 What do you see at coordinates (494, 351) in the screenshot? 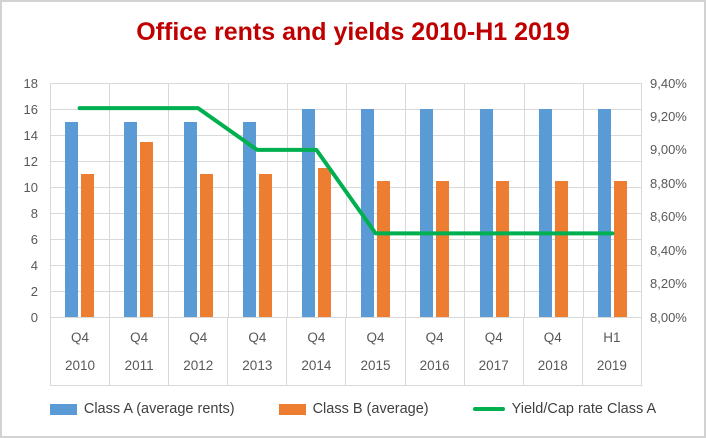
I see `category-cell: Q4 2017` at bounding box center [494, 351].